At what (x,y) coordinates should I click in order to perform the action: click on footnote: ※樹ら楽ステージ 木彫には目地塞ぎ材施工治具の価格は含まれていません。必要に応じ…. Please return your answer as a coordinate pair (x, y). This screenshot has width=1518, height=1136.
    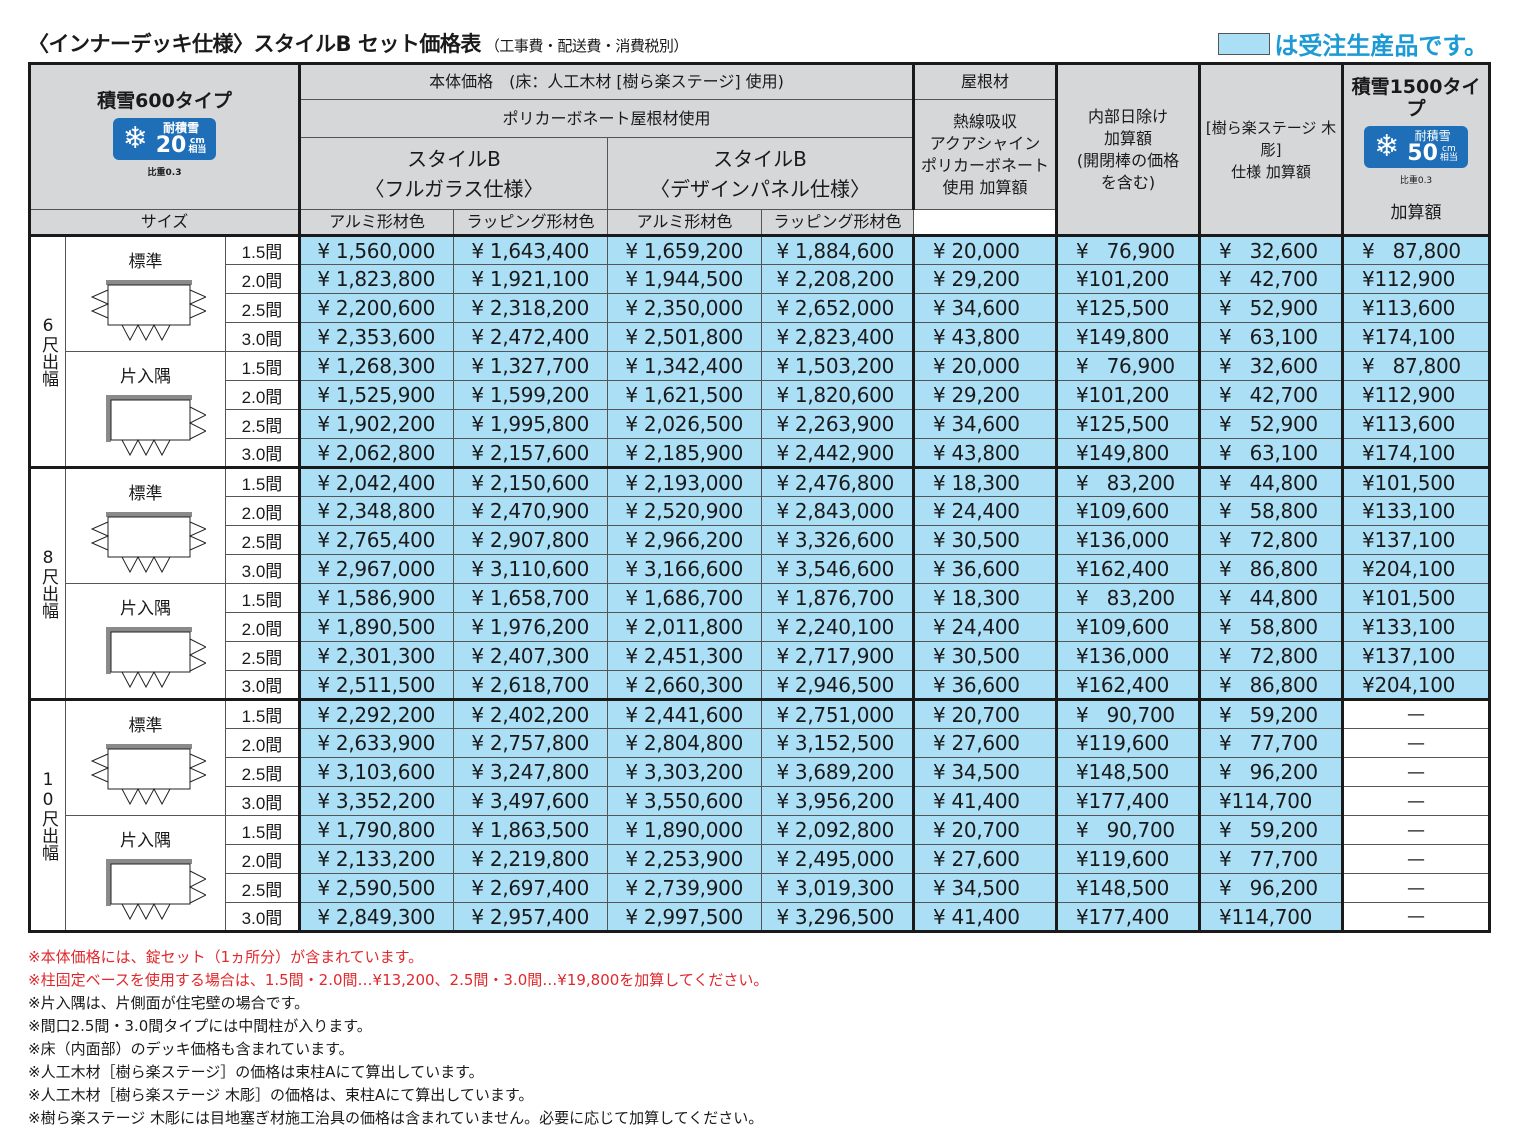
    Looking at the image, I should click on (396, 1118).